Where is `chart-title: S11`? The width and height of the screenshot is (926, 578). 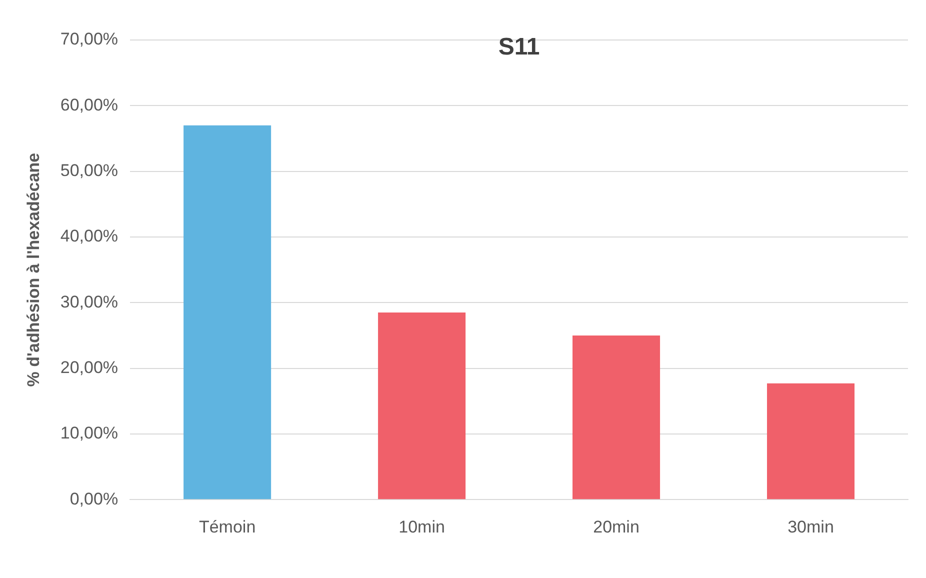 chart-title: S11 is located at coordinates (519, 47).